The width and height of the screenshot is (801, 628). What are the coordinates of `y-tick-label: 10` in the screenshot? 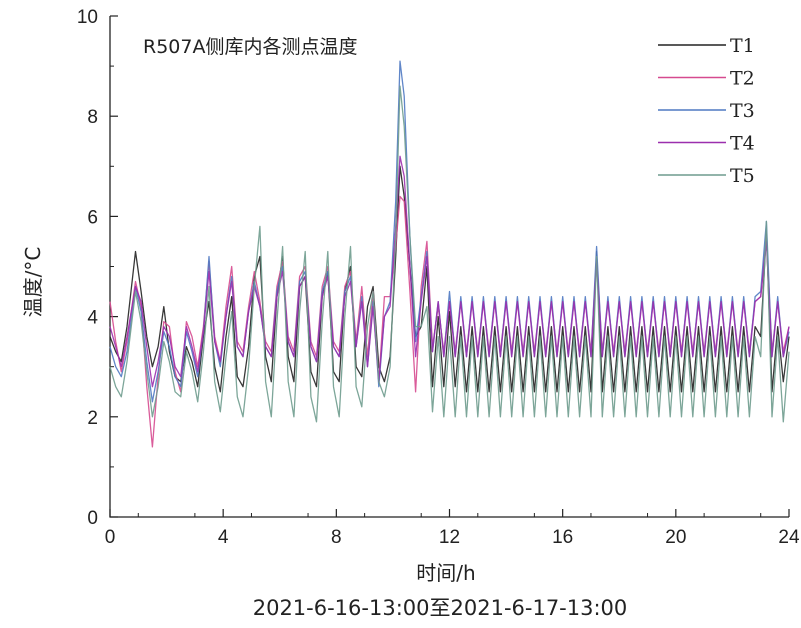 It's located at (87, 17).